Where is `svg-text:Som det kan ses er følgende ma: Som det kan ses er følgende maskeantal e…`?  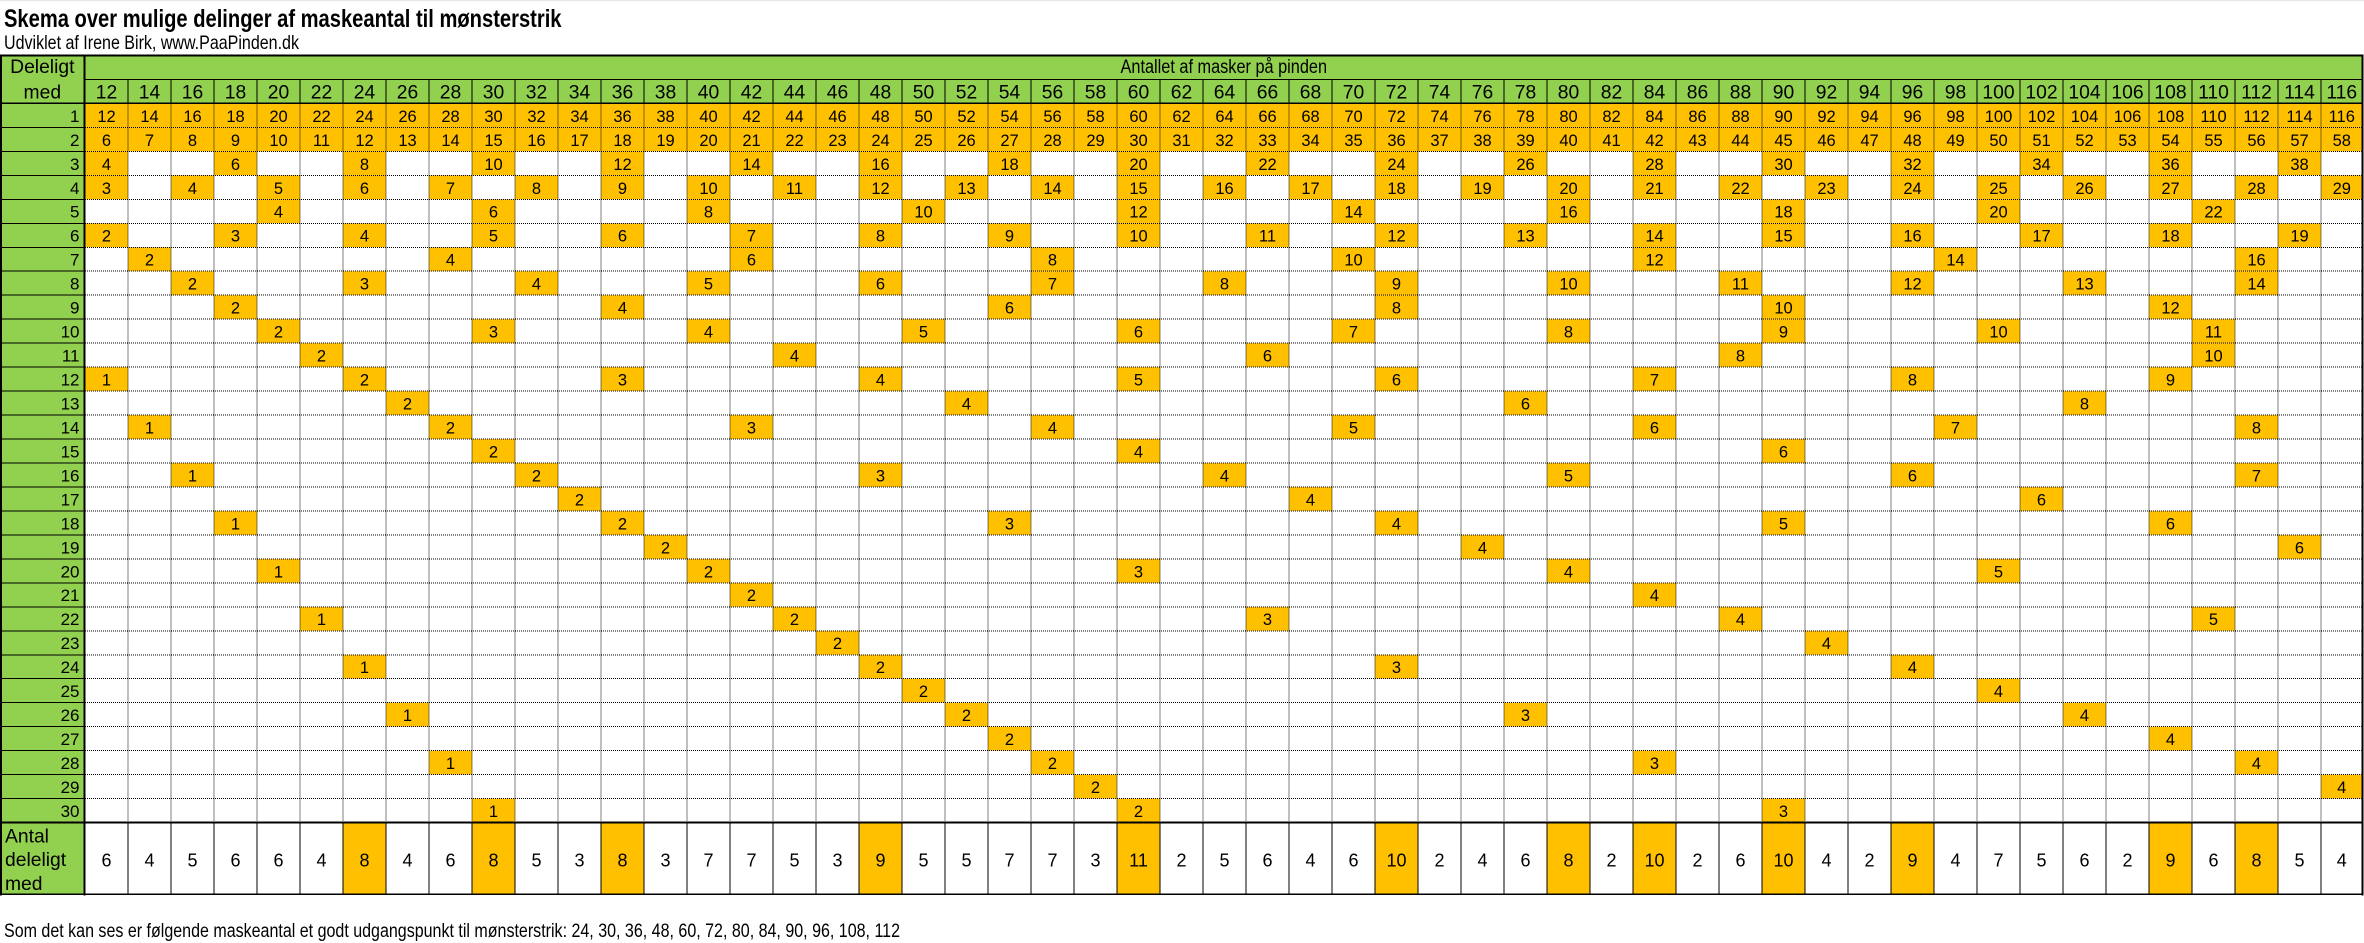
svg-text:Som det kan ses er følgende ma: Som det kan ses er følgende maskeantal e… is located at coordinates (452, 931).